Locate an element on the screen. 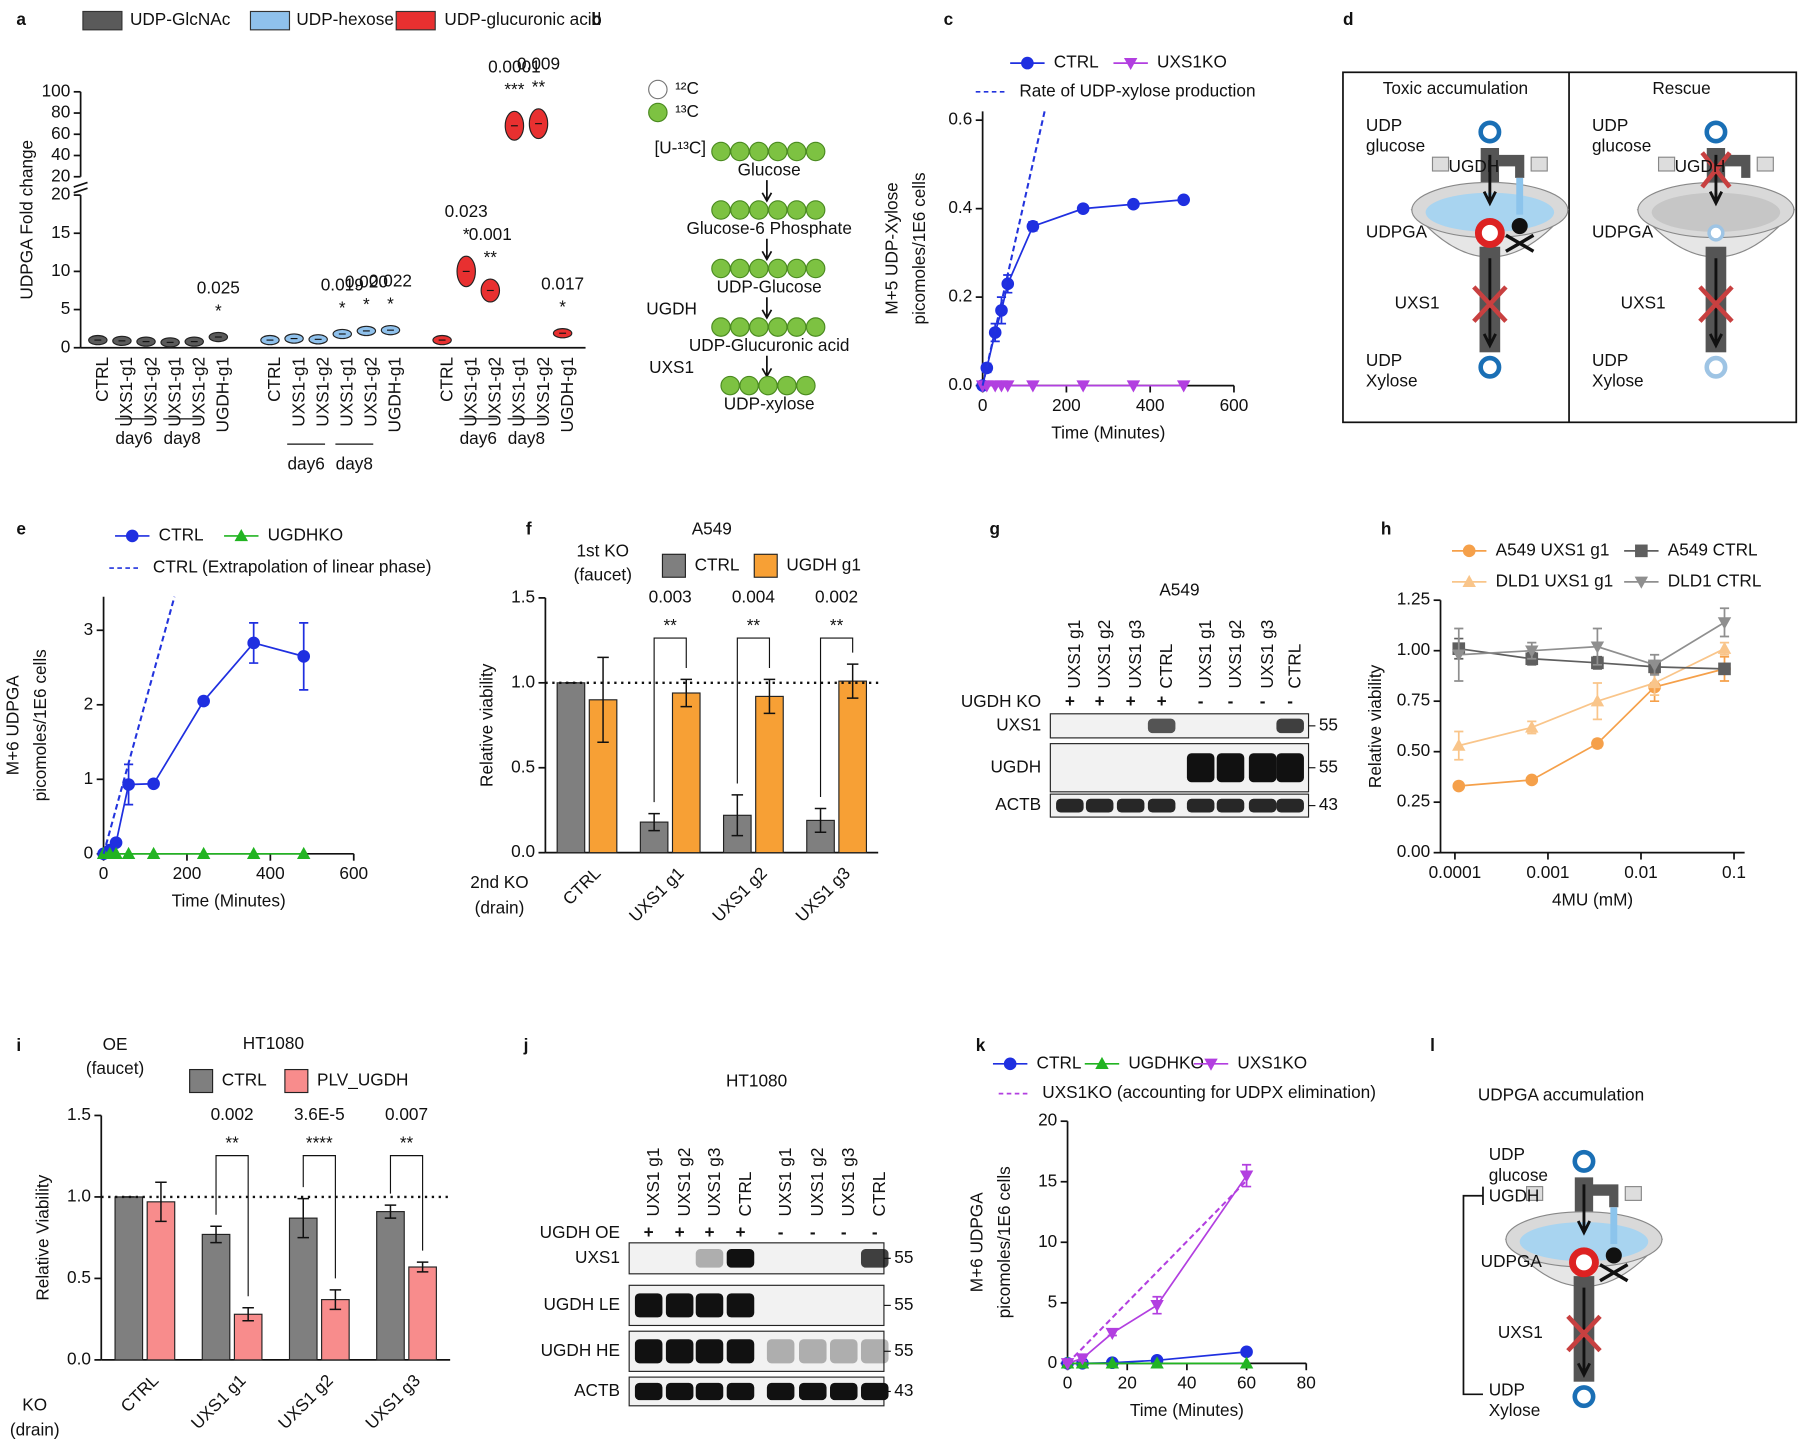 Image resolution: width=1800 pixels, height=1454 pixels. mw-label: 55 is located at coordinates (903, 1350).